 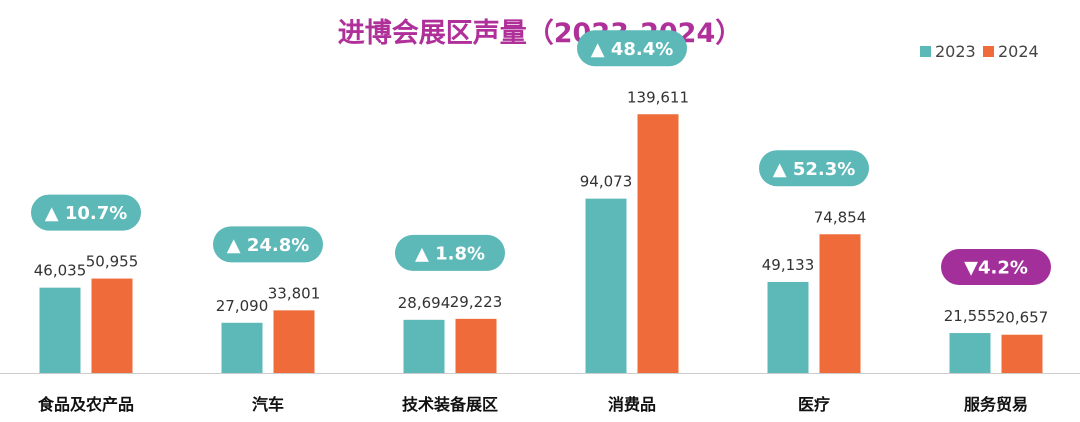 What do you see at coordinates (925, 51) in the screenshot?
I see `legend-swatch-2023` at bounding box center [925, 51].